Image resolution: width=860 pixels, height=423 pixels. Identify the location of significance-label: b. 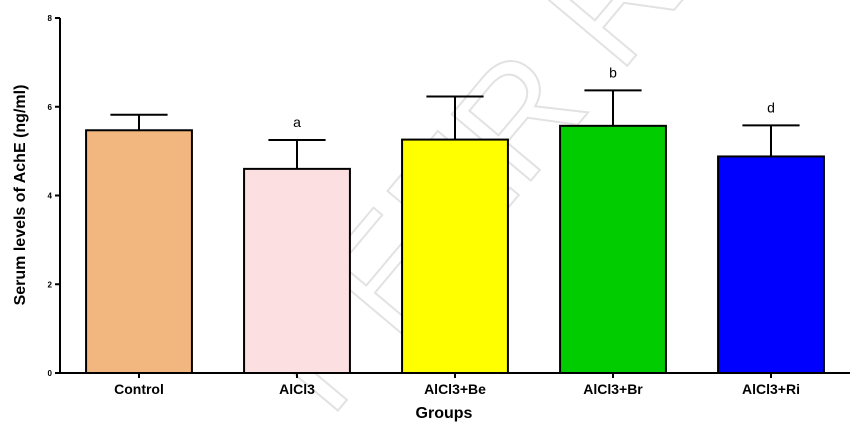
(613, 72).